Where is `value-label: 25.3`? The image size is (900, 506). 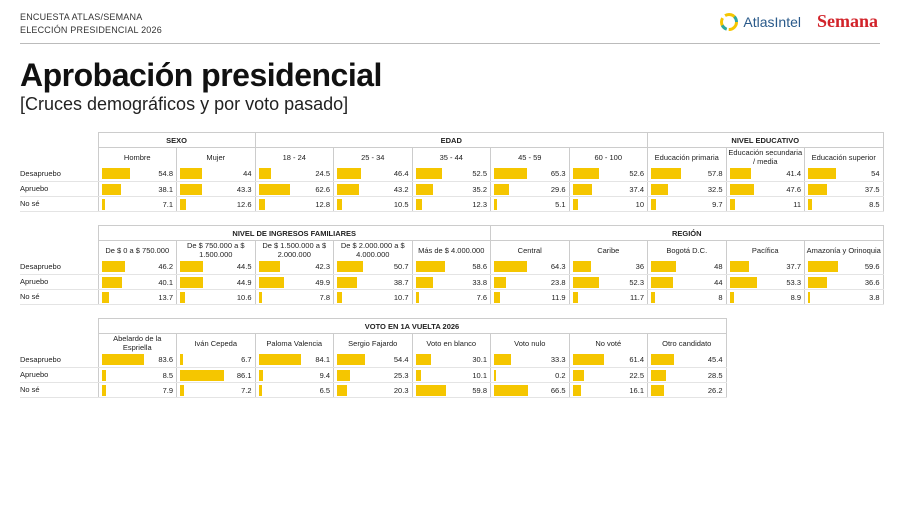 value-label: 25.3 is located at coordinates (401, 375).